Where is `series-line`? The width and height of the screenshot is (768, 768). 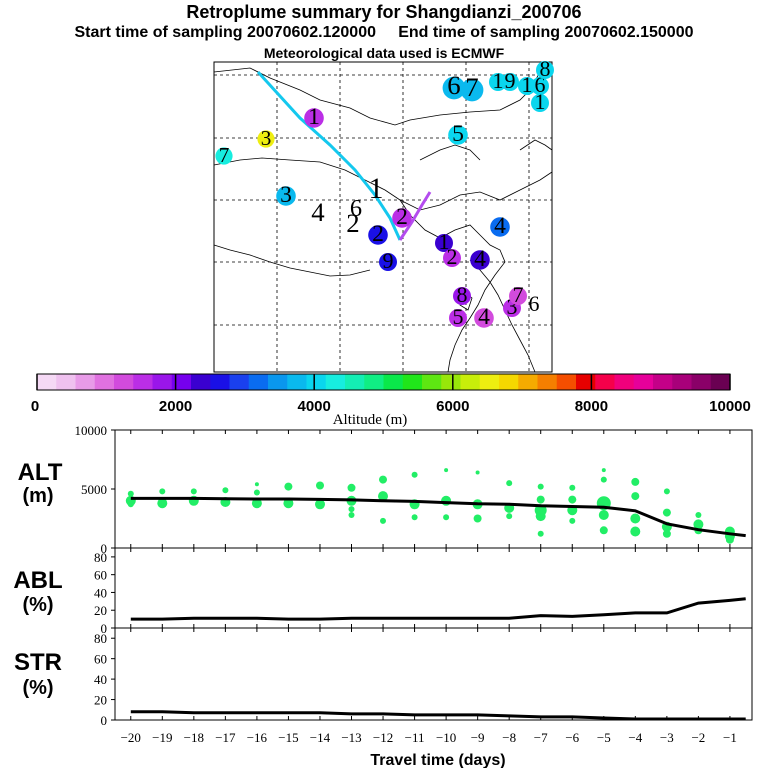
series-line is located at coordinates (438, 609).